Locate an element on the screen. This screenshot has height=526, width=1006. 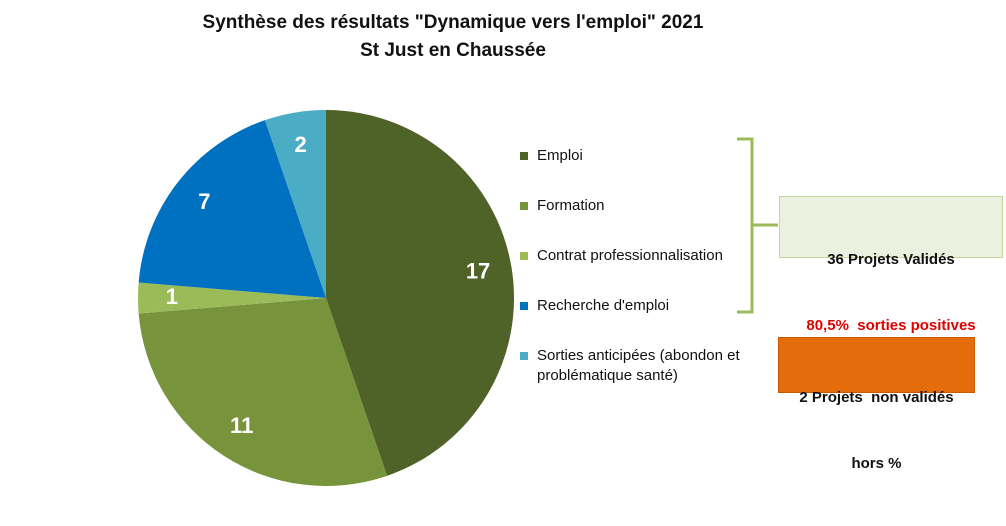
legend-entry: Formation is located at coordinates (648, 206).